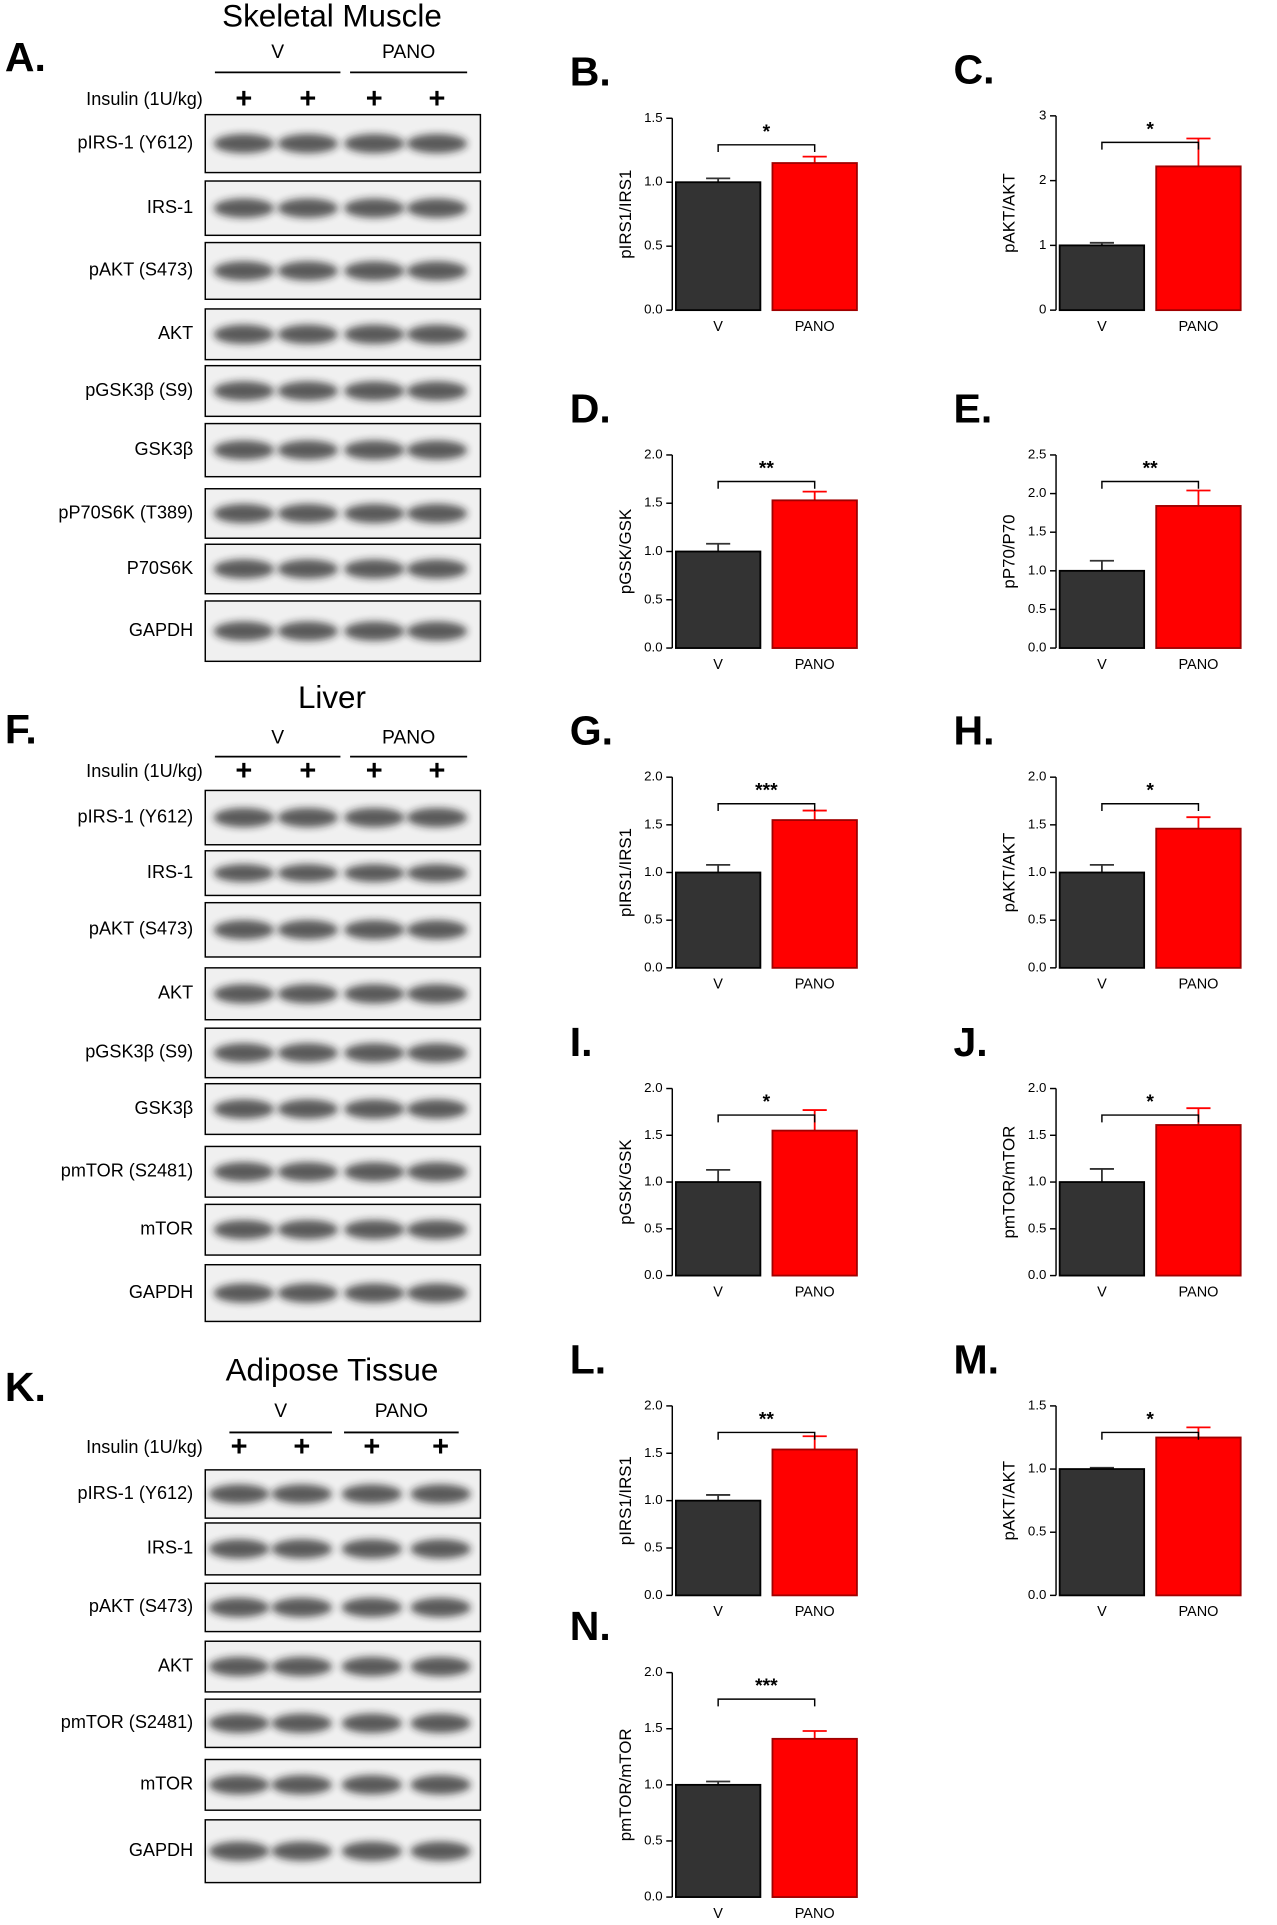 This screenshot has width=1277, height=1925. I want to click on y-axis-label: pP70/P70, so click(1009, 551).